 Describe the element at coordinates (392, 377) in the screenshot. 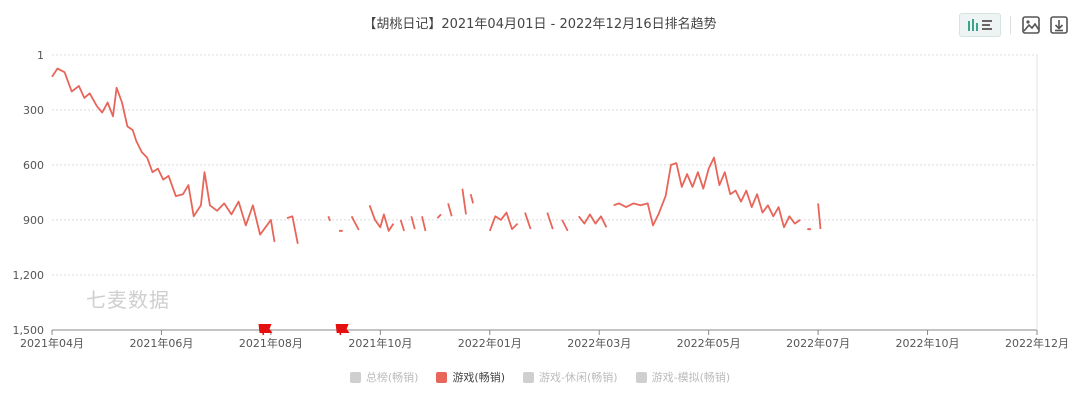

I see `legend-label: 总榜(畅销)` at that location.